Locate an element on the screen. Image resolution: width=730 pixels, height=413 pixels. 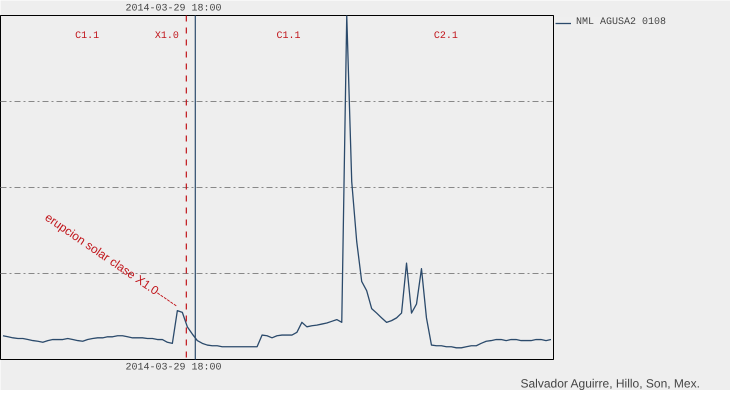
annotation: C2.1 is located at coordinates (446, 36).